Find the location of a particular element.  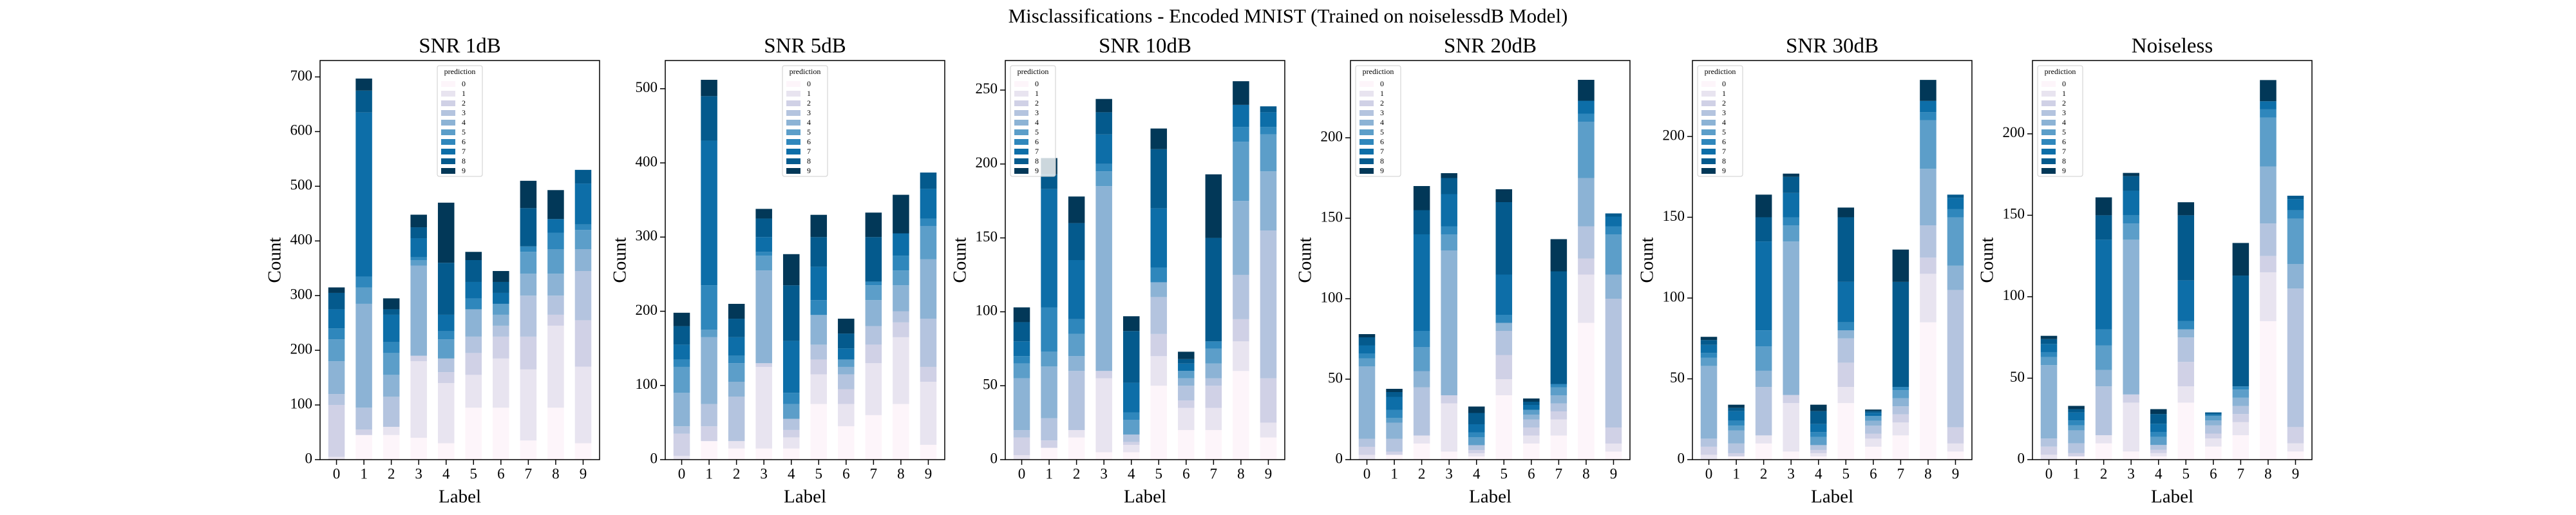

legend-label: 7 is located at coordinates (464, 151).